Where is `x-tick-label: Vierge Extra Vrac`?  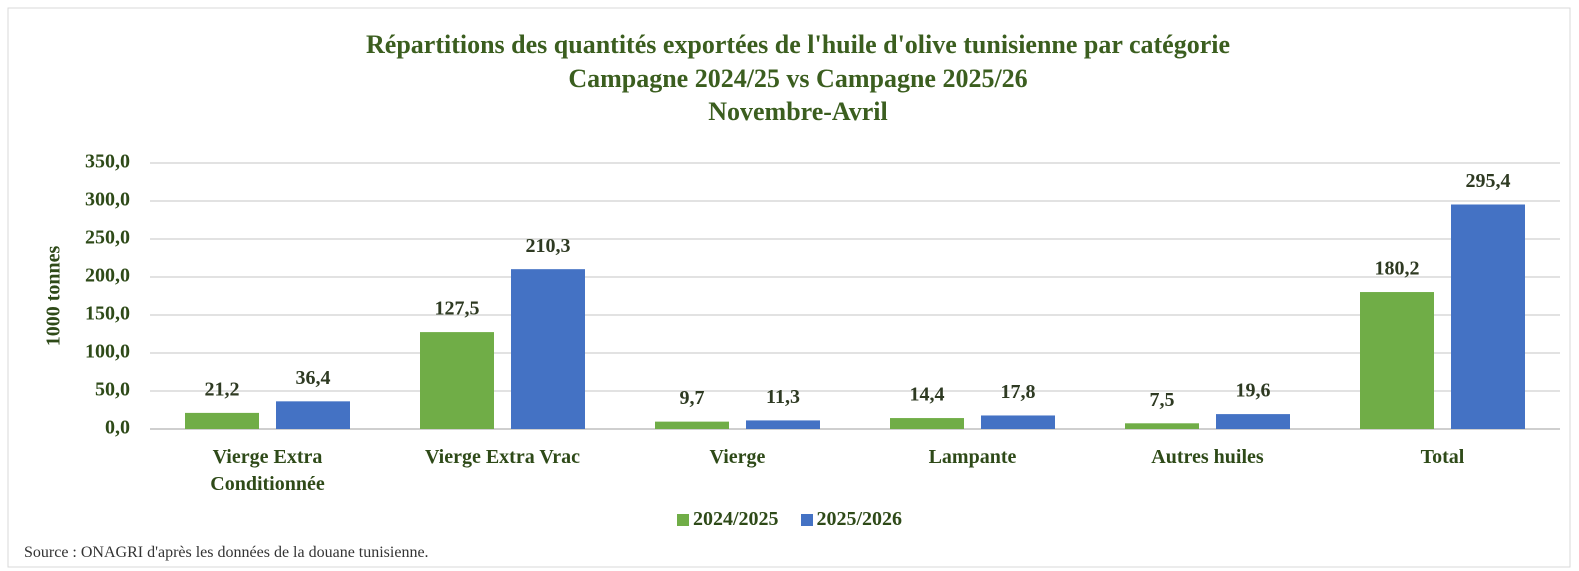
x-tick-label: Vierge Extra Vrac is located at coordinates (502, 457).